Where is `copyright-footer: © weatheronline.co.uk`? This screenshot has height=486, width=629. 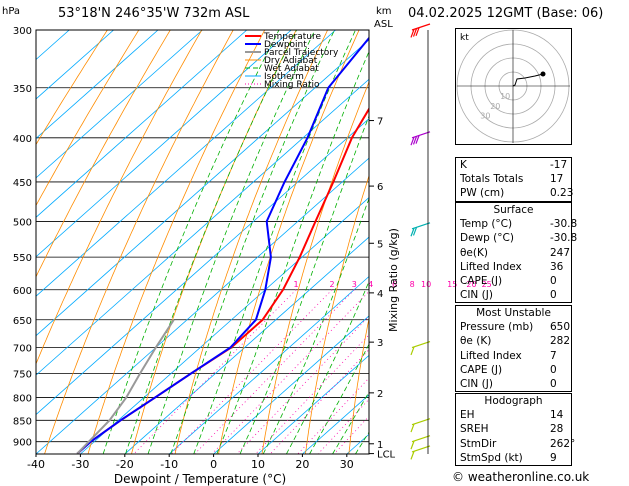
copyright-footer: © weatheronline.co.uk is located at coordinates (521, 477).